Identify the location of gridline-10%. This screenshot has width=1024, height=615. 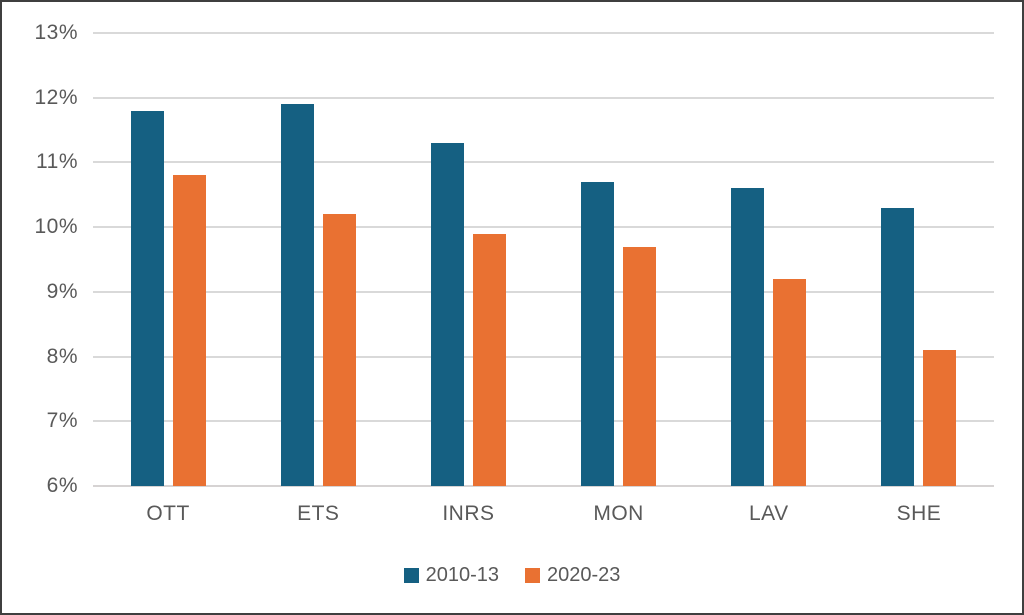
(543, 227).